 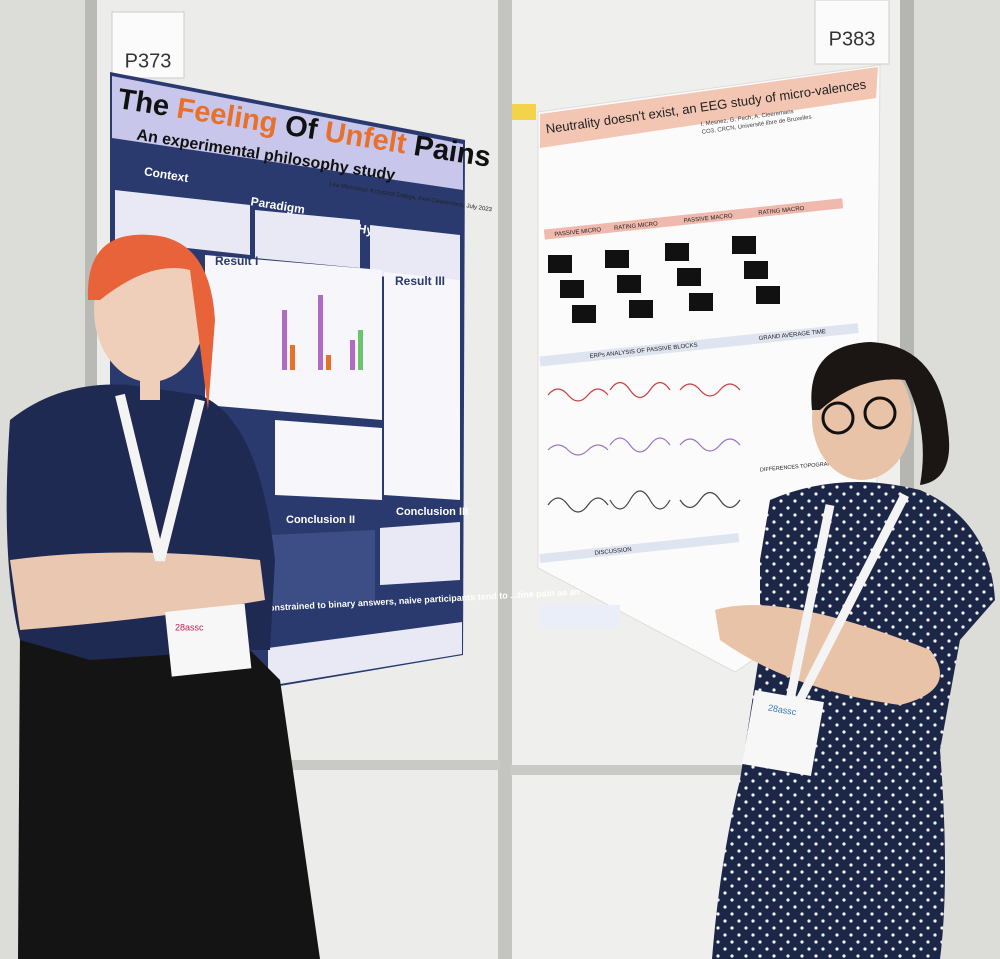 I want to click on table-panel, so click(x=328, y=460).